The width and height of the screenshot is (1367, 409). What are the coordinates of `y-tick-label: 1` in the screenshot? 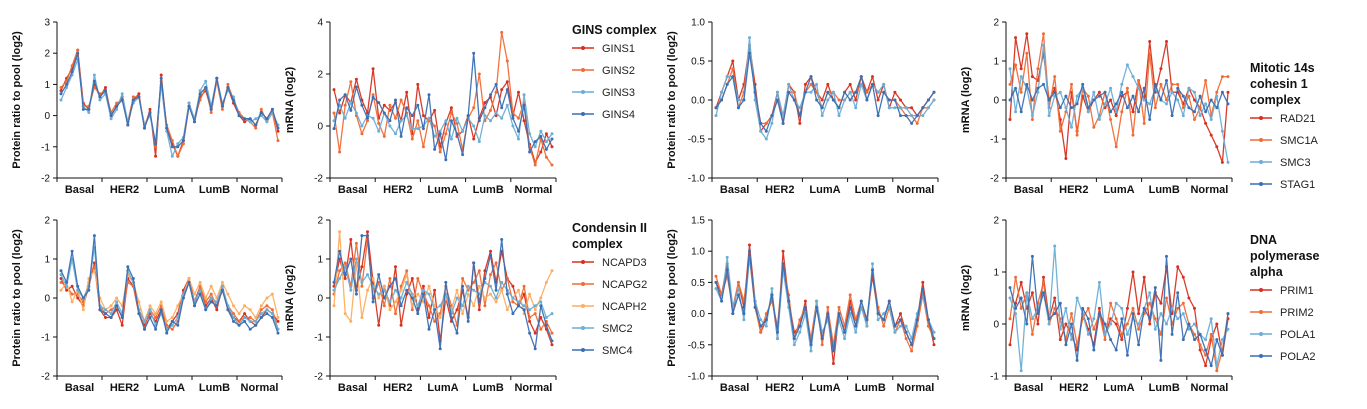 It's located at (47, 85).